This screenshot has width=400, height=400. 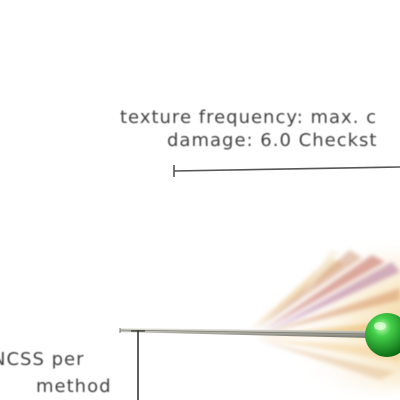 What do you see at coordinates (74, 386) in the screenshot?
I see `method-label: method` at bounding box center [74, 386].